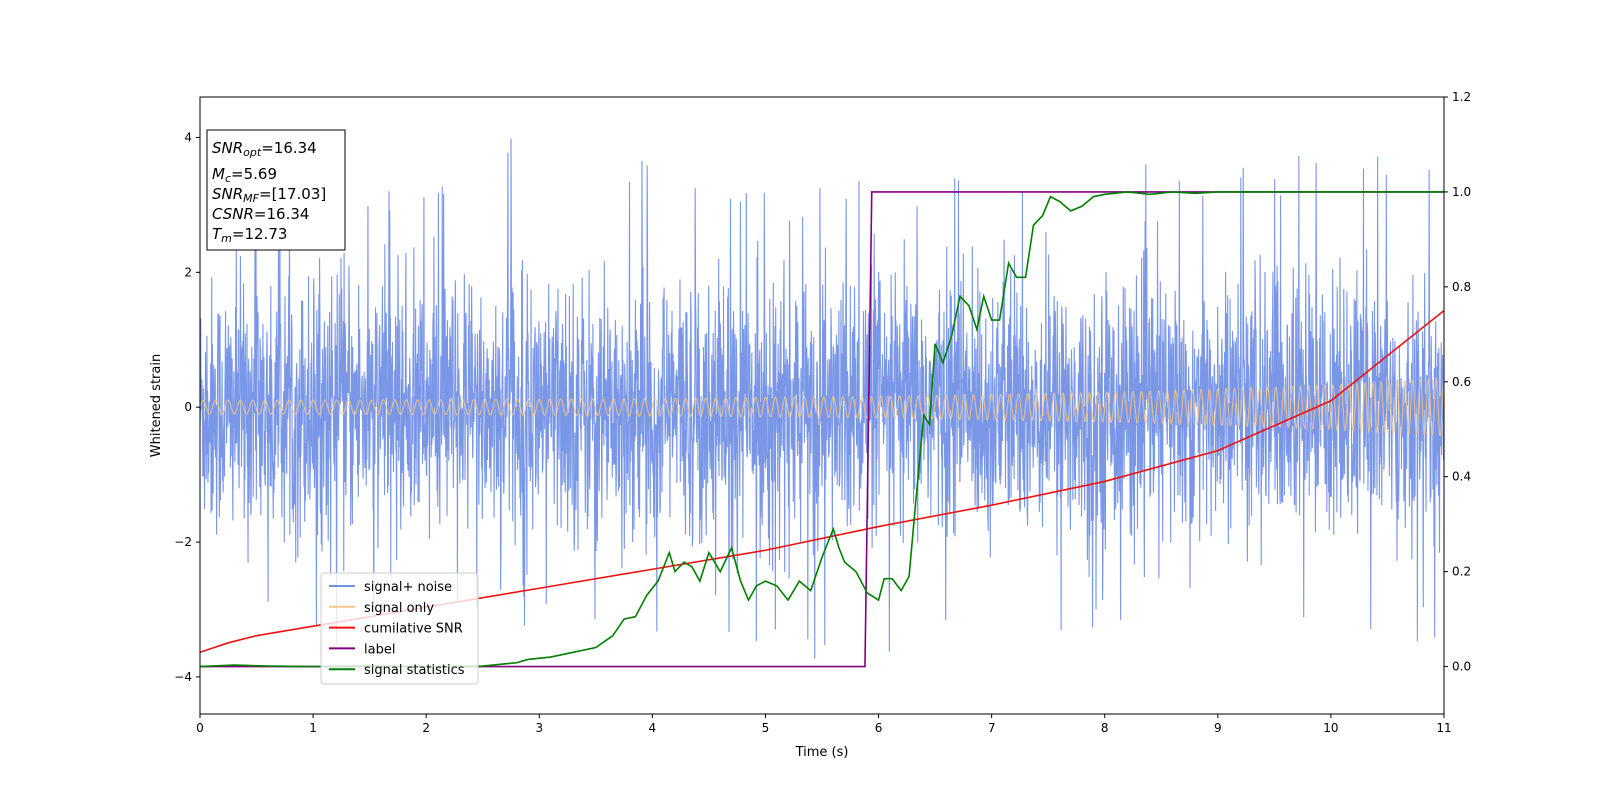 The image size is (1600, 804). What do you see at coordinates (244, 175) in the screenshot?
I see `info-box-line: Mc=5.69` at bounding box center [244, 175].